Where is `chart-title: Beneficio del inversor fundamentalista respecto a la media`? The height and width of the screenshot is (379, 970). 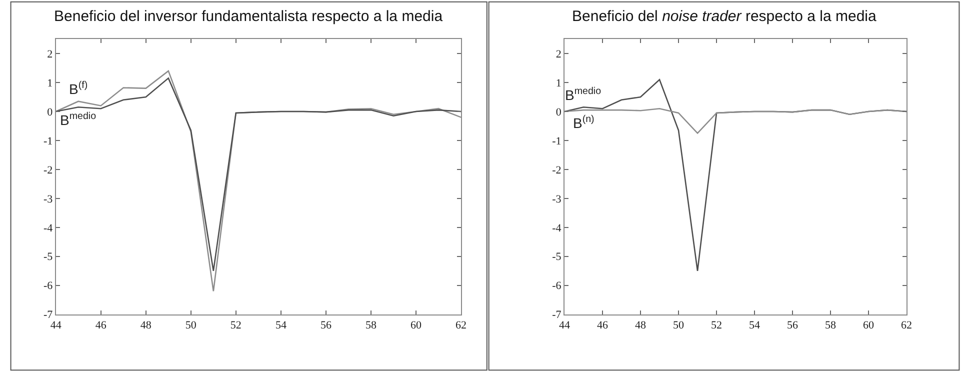
chart-title: Beneficio del inversor fundamentalista respecto a la media is located at coordinates (249, 16).